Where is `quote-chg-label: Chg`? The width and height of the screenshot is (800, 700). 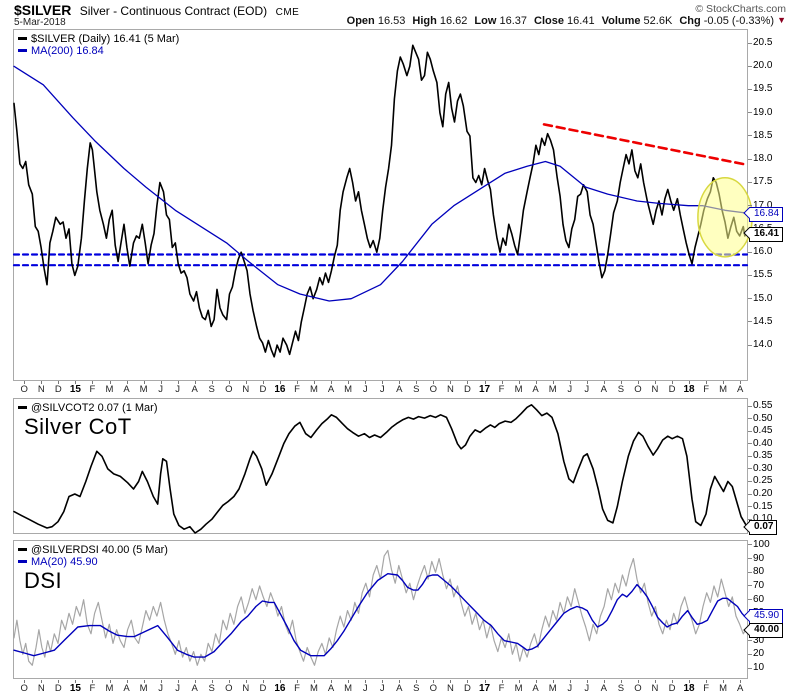
quote-chg-label: Chg is located at coordinates (690, 21).